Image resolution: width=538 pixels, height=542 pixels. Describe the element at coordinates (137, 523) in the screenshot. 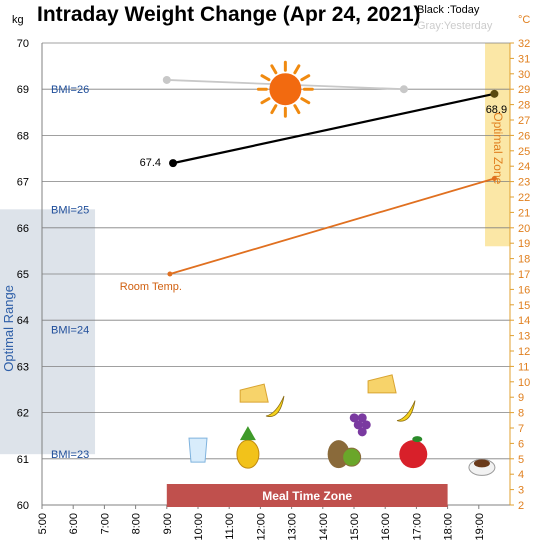

I see `x-tick-label: 8:00` at that location.